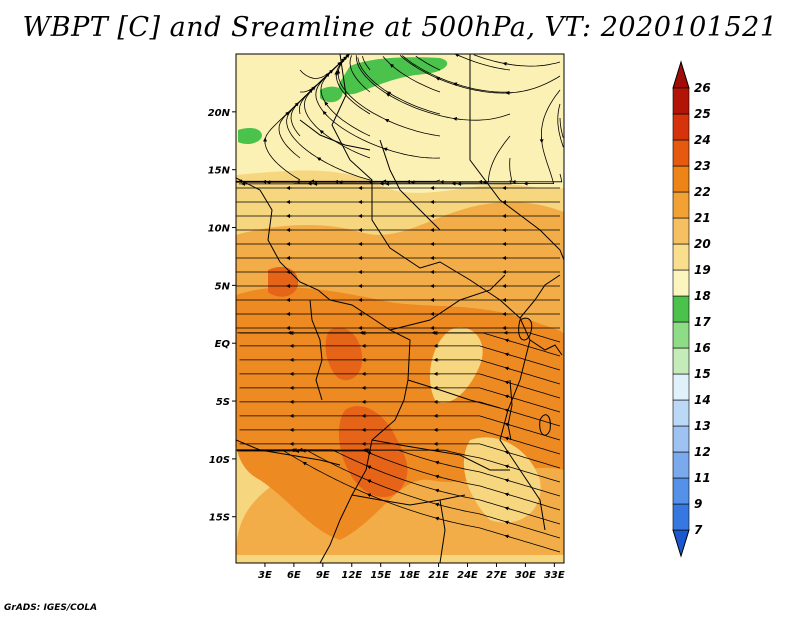 This screenshot has height=618, width=800. Describe the element at coordinates (702, 296) in the screenshot. I see `colorbar-label: 18` at that location.